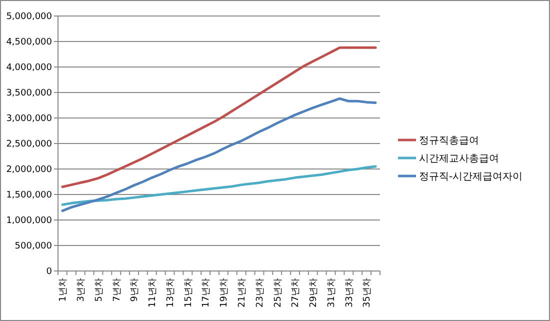 The height and width of the screenshot is (321, 550). Describe the element at coordinates (459, 159) in the screenshot. I see `legend-label: 시간제교사총급여` at that location.